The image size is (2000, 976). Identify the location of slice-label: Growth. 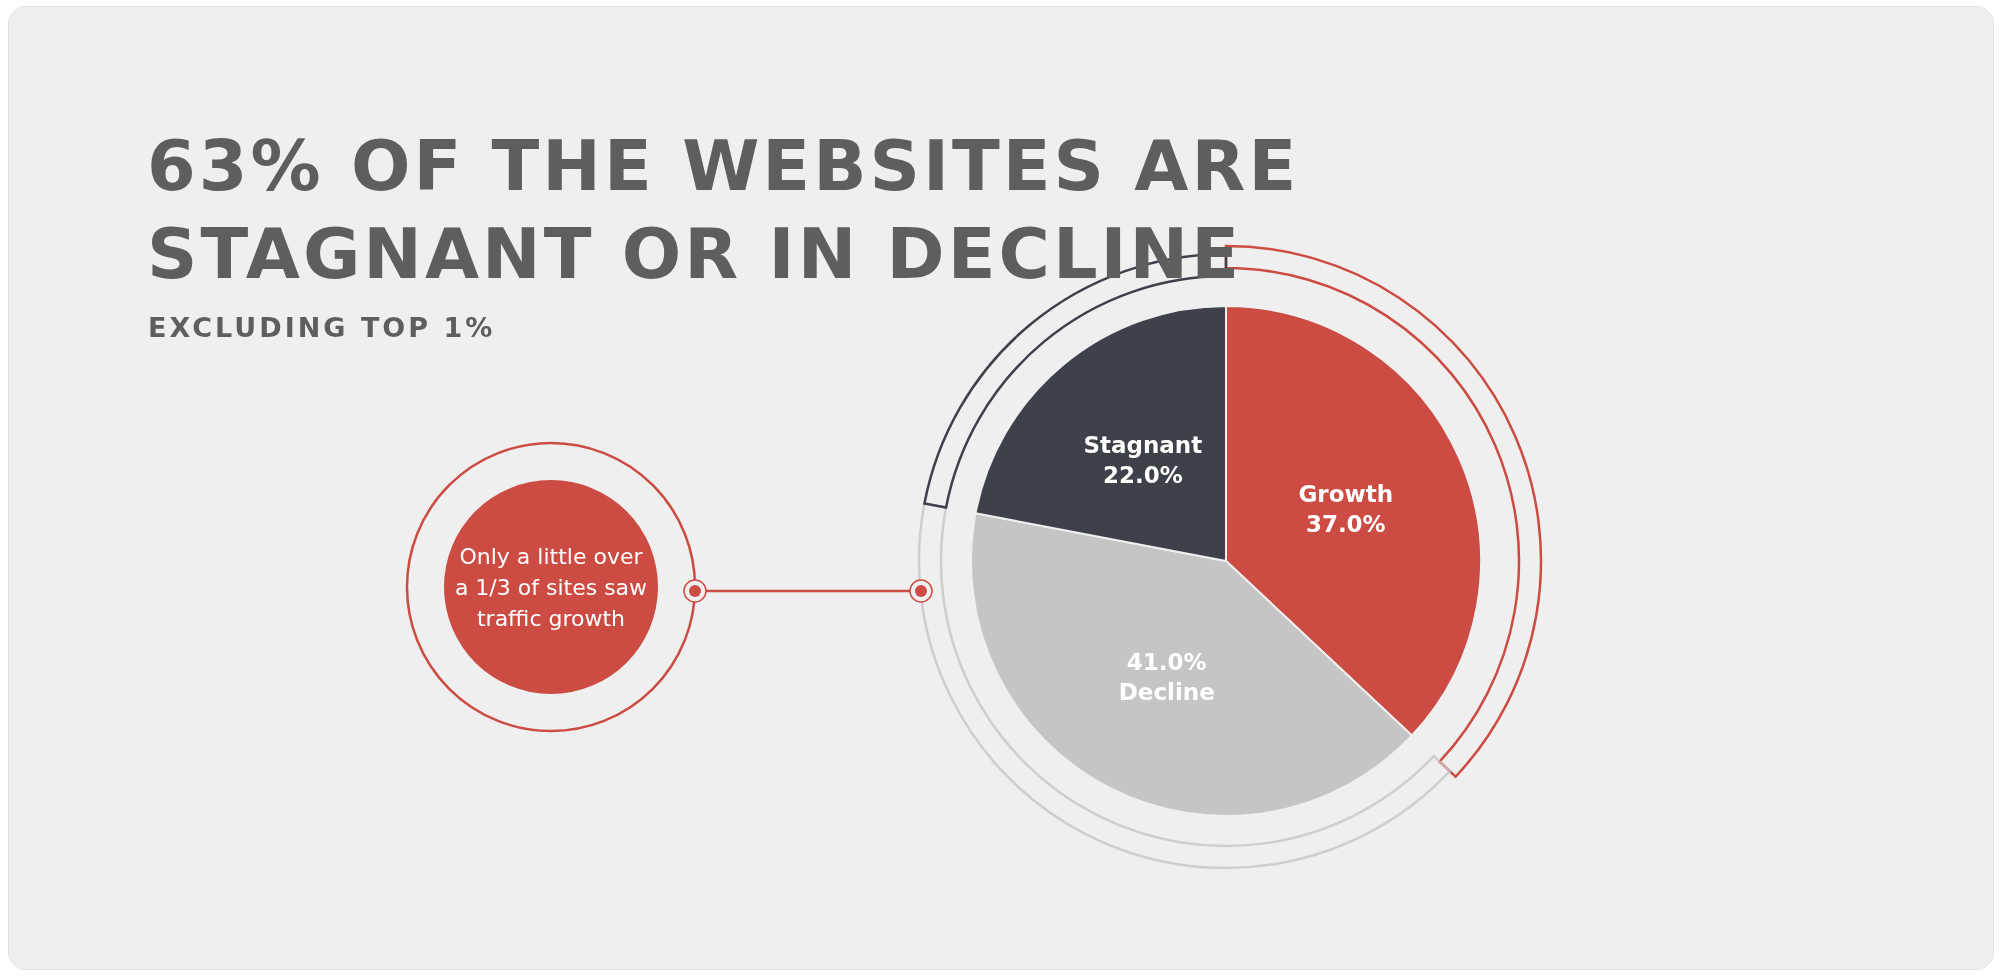
(1346, 494).